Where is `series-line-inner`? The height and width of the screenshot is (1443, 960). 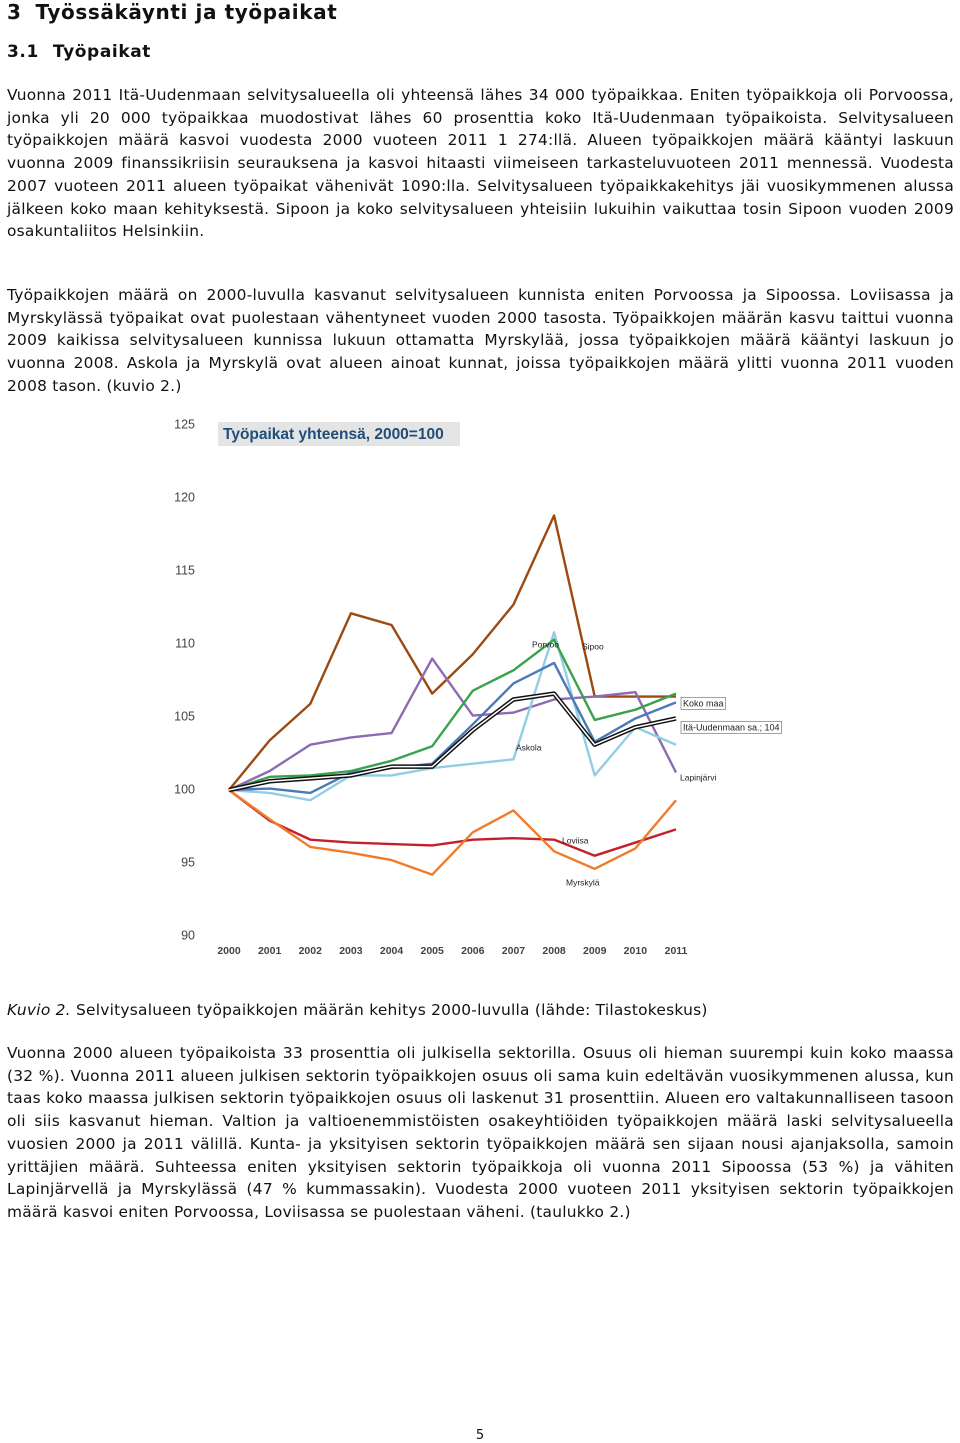
series-line-inner is located at coordinates (452, 741).